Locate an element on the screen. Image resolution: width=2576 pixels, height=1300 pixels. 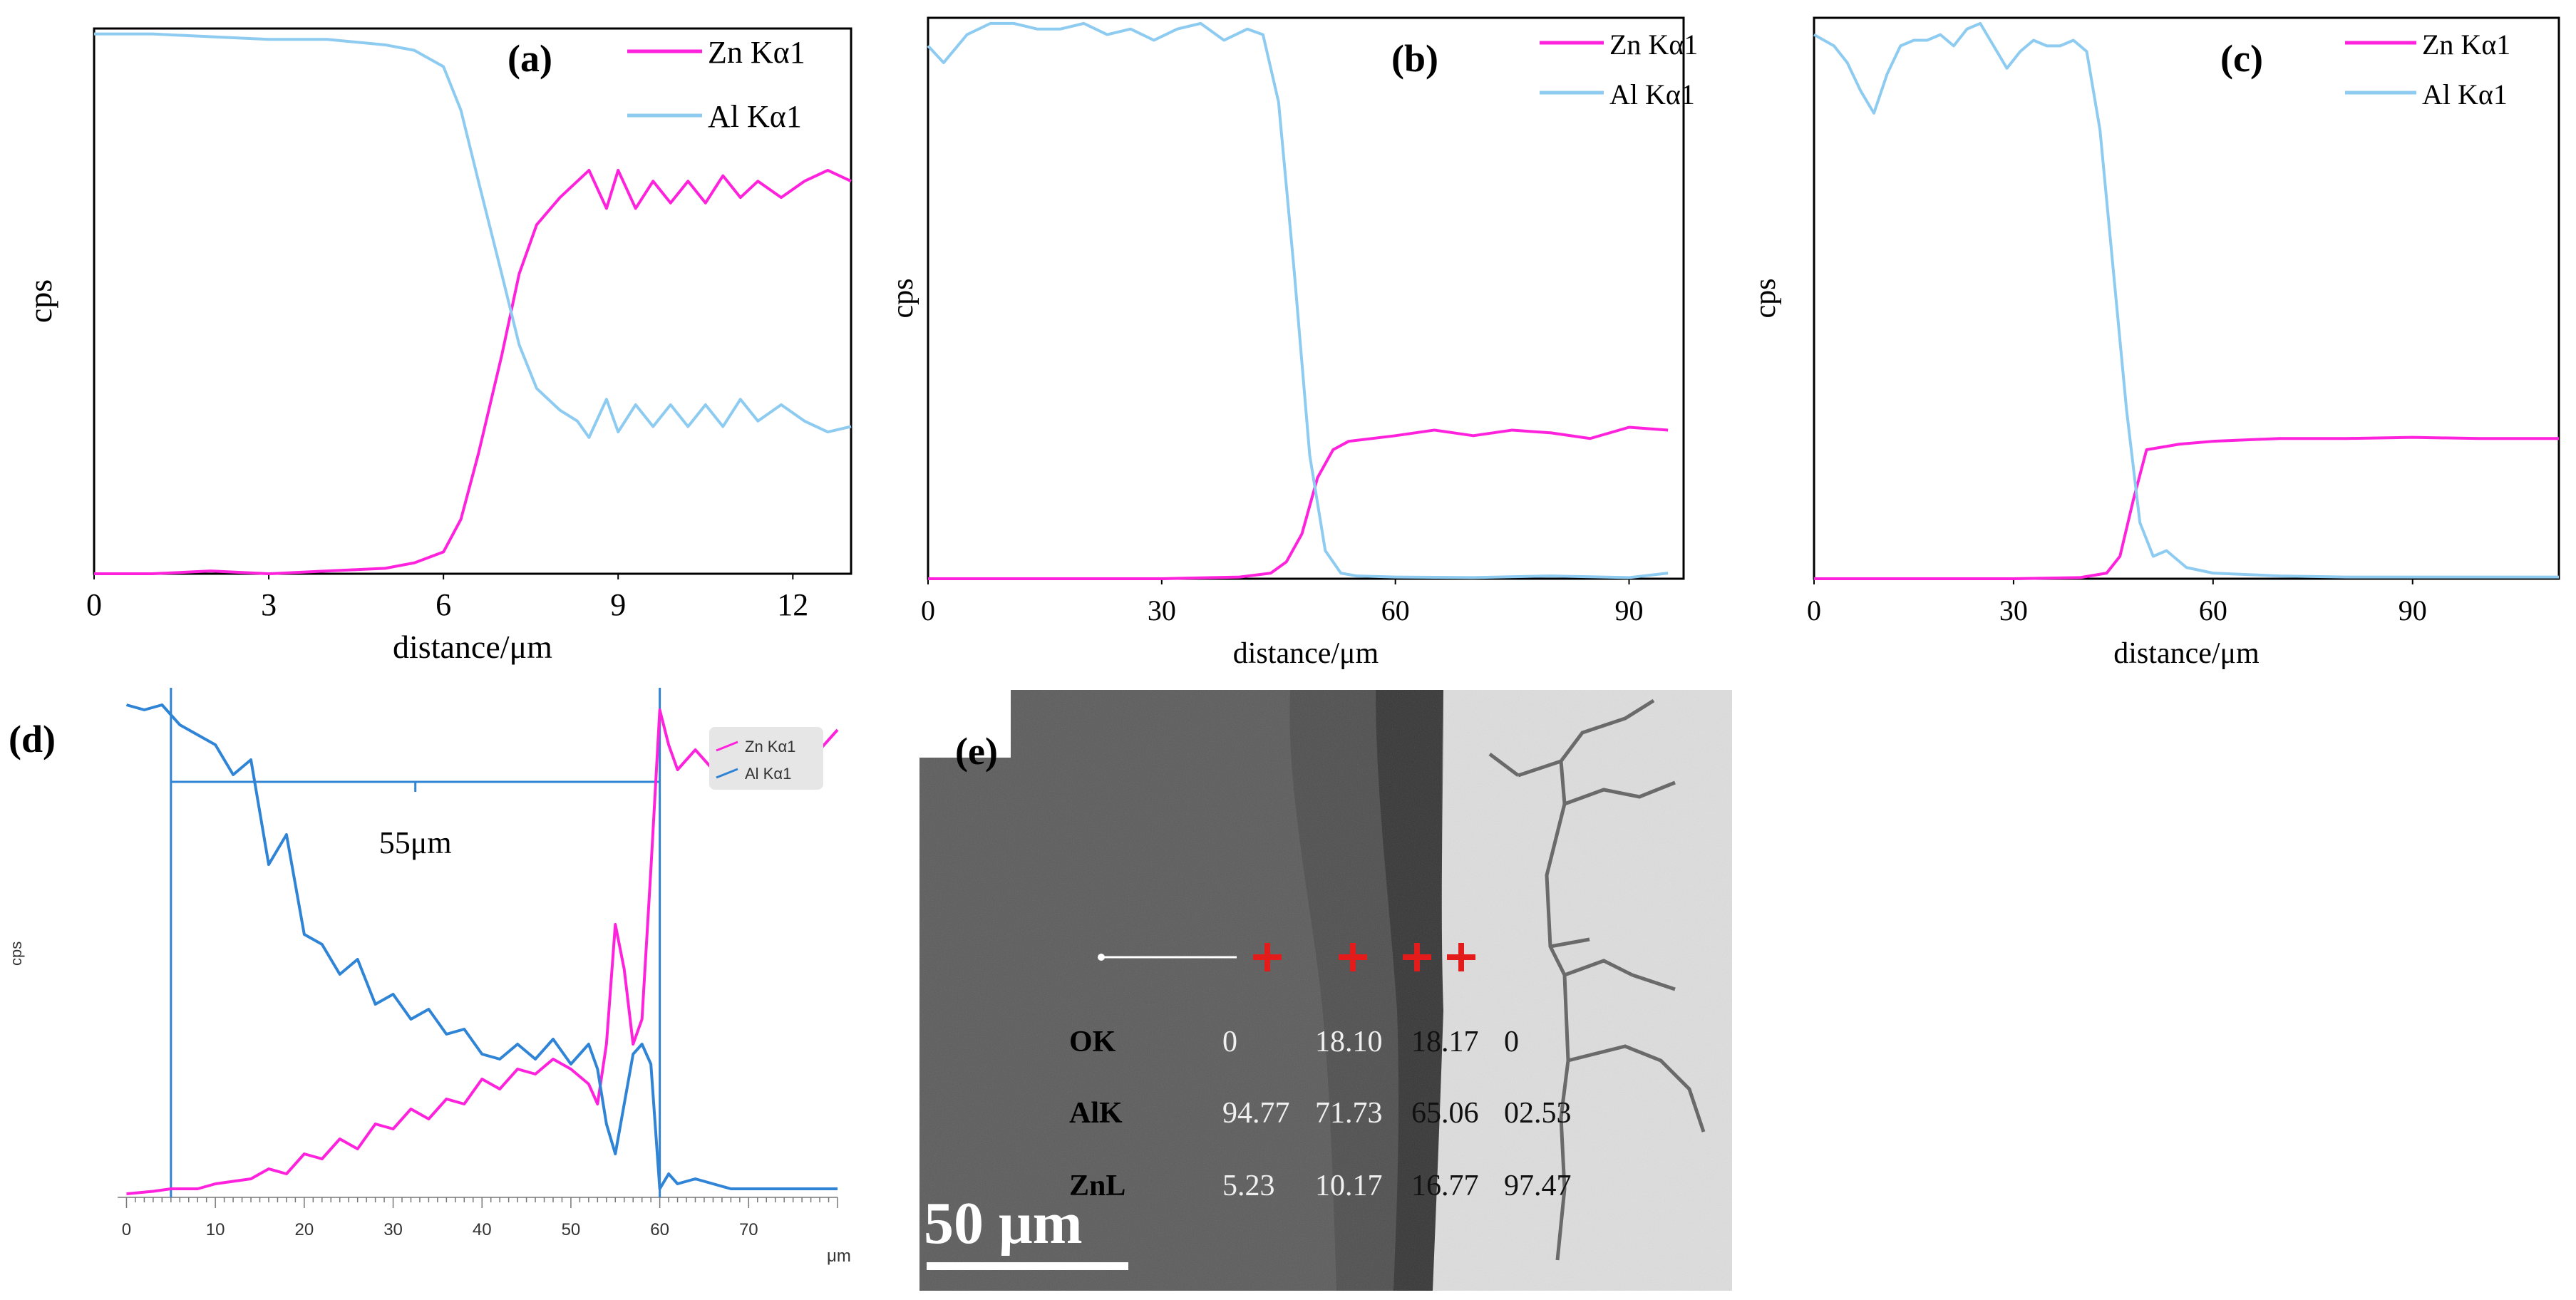
x-tick-label: 6 is located at coordinates (443, 604).